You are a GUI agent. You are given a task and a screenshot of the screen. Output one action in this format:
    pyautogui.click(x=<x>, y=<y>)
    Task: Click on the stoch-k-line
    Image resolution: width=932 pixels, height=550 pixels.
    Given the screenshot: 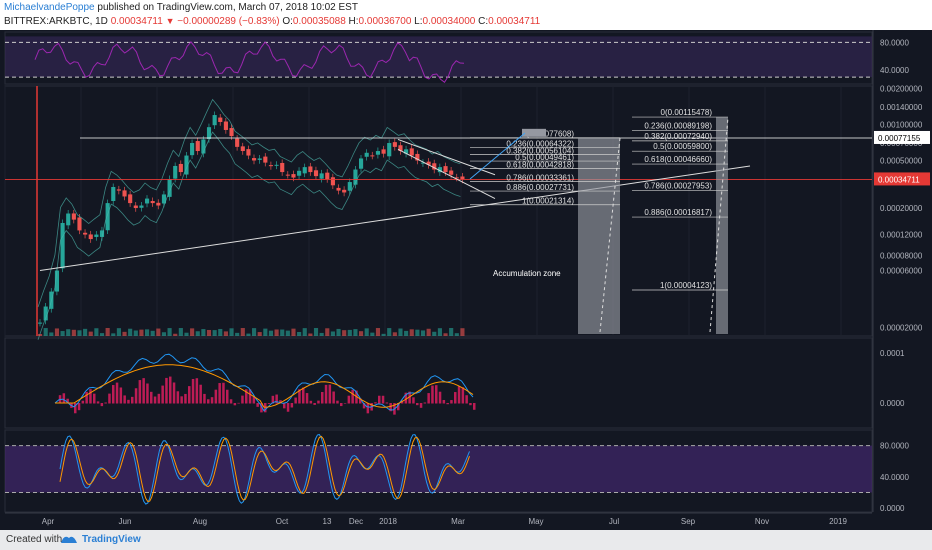 What is the action you would take?
    pyautogui.click(x=264, y=469)
    